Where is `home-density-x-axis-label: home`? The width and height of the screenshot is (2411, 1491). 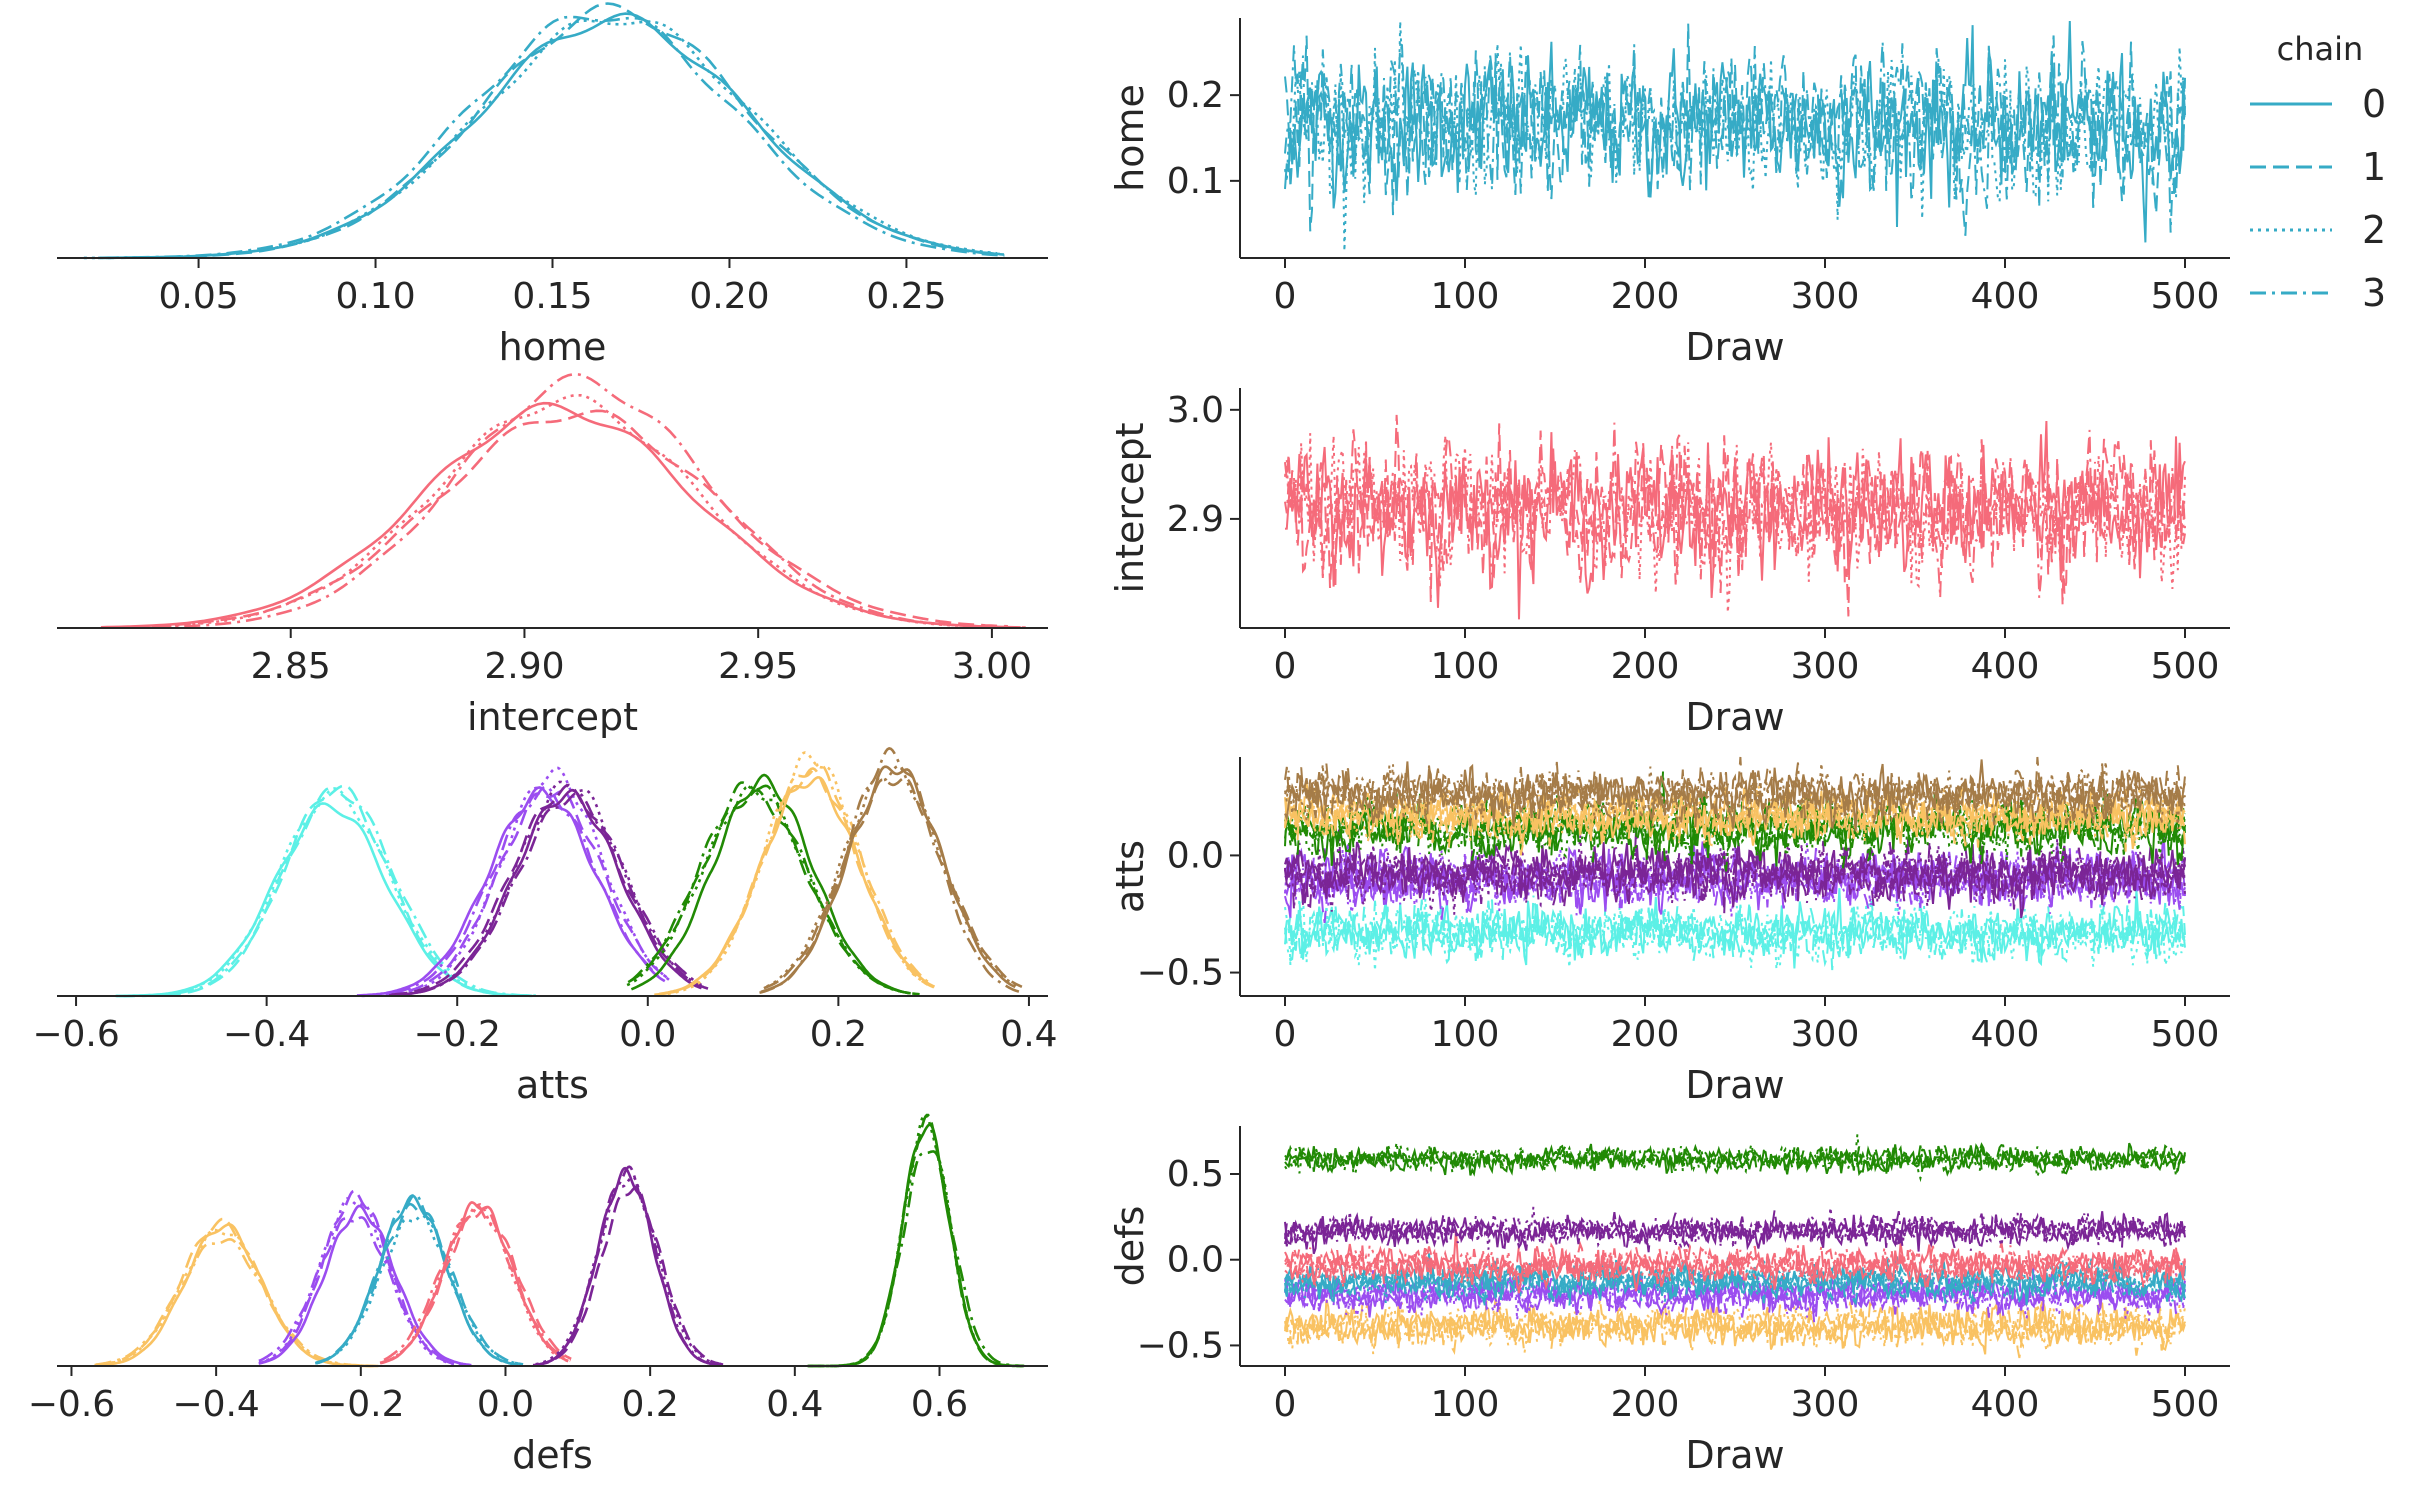
home-density-x-axis-label: home is located at coordinates (553, 347).